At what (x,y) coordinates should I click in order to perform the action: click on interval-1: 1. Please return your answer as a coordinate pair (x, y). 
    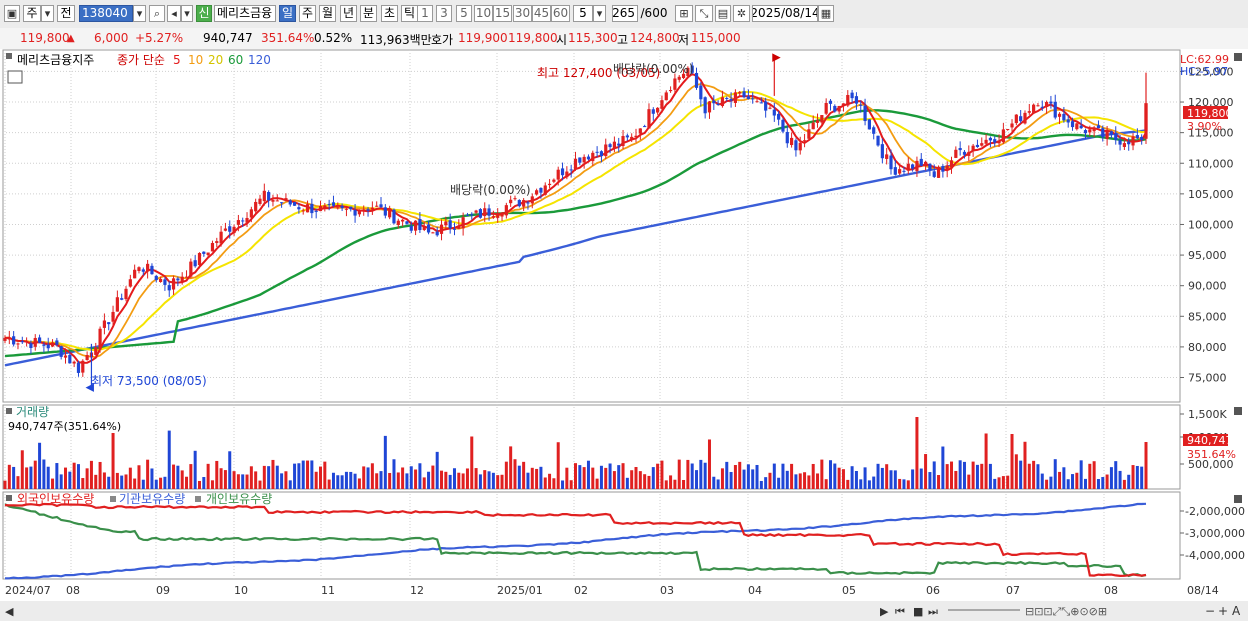
    Looking at the image, I should click on (425, 13).